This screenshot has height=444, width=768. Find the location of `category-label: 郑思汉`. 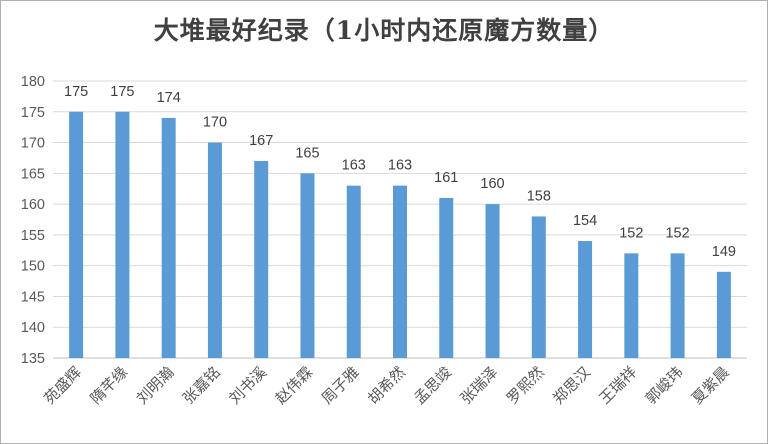

category-label: 郑思汉 is located at coordinates (571, 385).